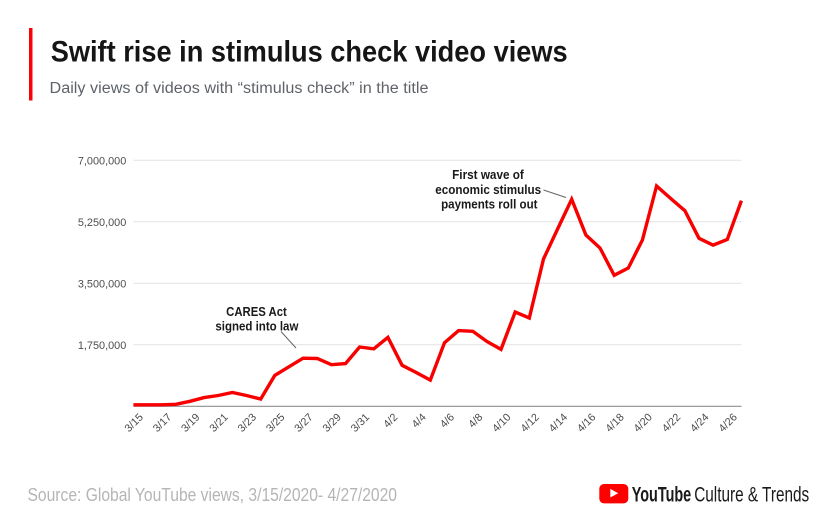 Image resolution: width=840 pixels, height=527 pixels. What do you see at coordinates (488, 189) in the screenshot?
I see `svg-text: economic stimulus` at bounding box center [488, 189].